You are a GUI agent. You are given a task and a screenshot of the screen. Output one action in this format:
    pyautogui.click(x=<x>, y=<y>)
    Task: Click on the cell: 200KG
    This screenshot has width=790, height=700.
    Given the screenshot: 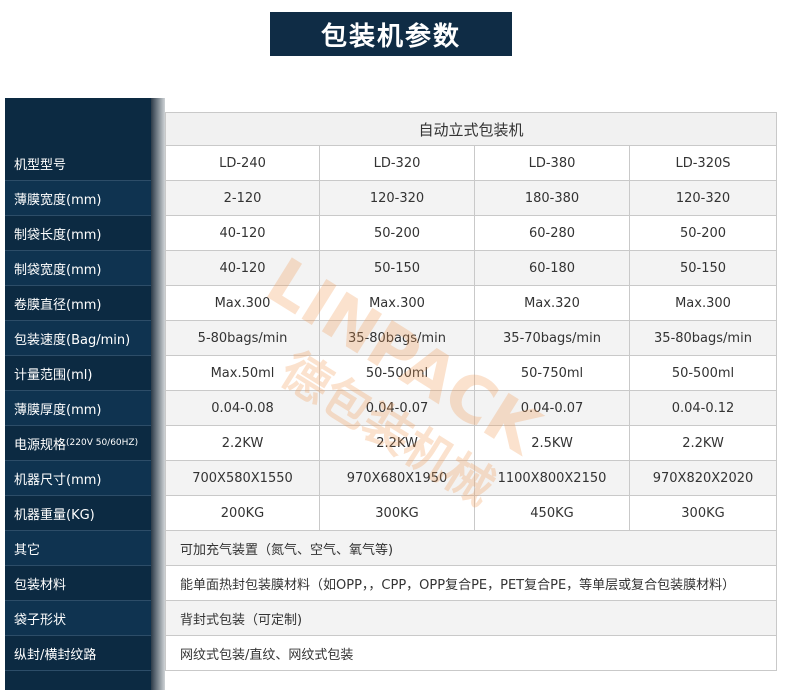 What is the action you would take?
    pyautogui.click(x=242, y=513)
    